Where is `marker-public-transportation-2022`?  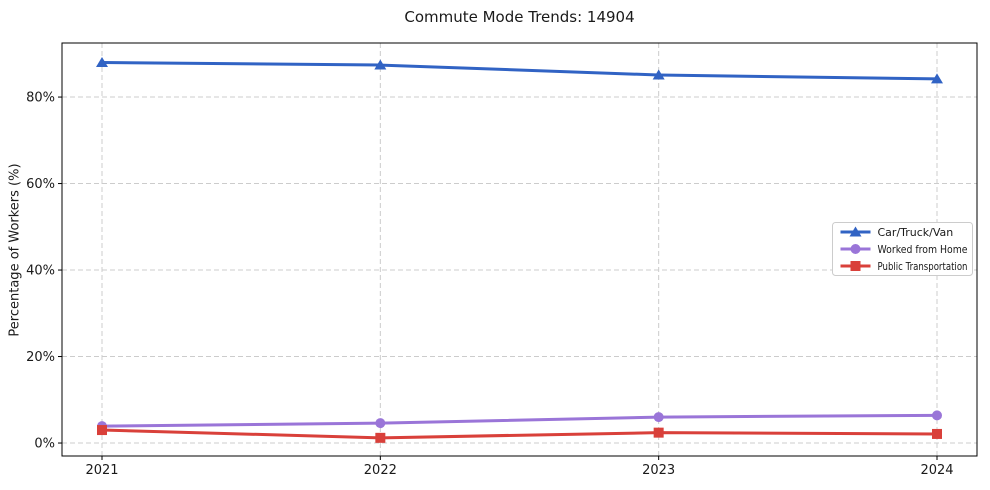
marker-public-transportation-2022 is located at coordinates (380, 437).